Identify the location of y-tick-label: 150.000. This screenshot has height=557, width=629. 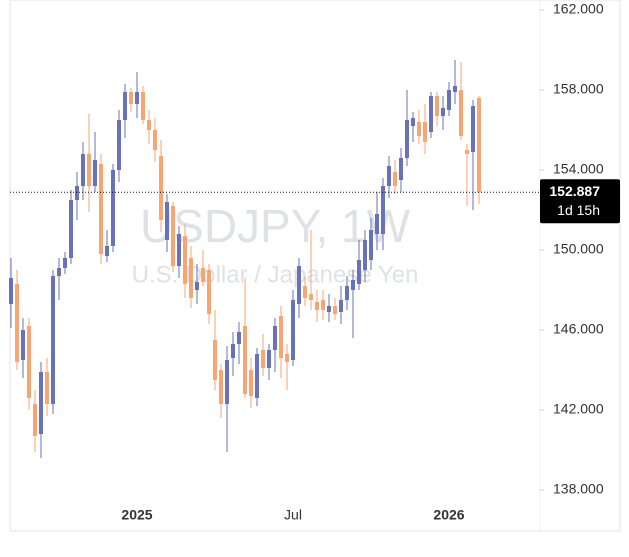
(578, 249).